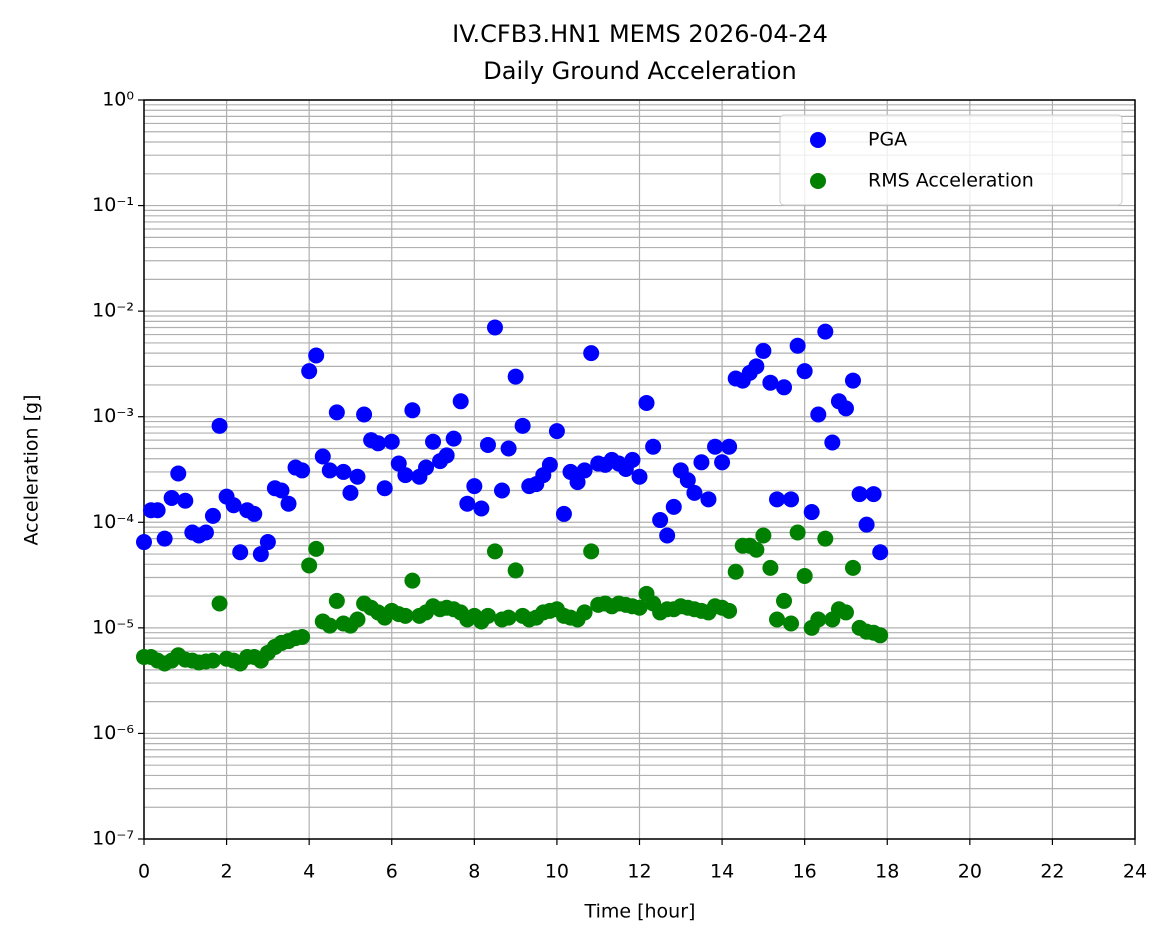  Describe the element at coordinates (640, 34) in the screenshot. I see `chart-title: IV.CFB3.HN1 MEMS 2026-04-24` at that location.